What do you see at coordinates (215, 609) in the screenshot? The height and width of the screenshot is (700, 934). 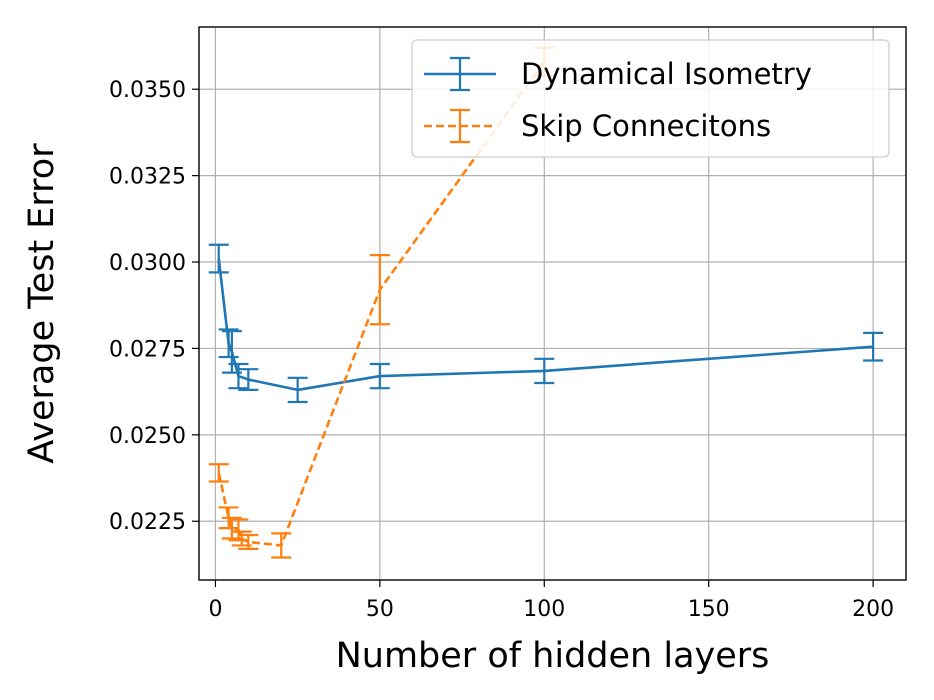 I see `x-tick-label: 0` at bounding box center [215, 609].